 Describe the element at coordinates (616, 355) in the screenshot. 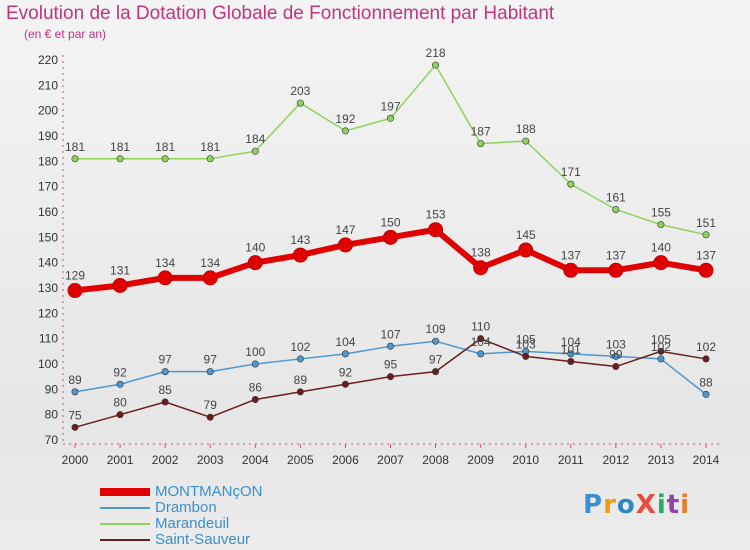

I see `data-label-saint-sauveur: 99` at that location.